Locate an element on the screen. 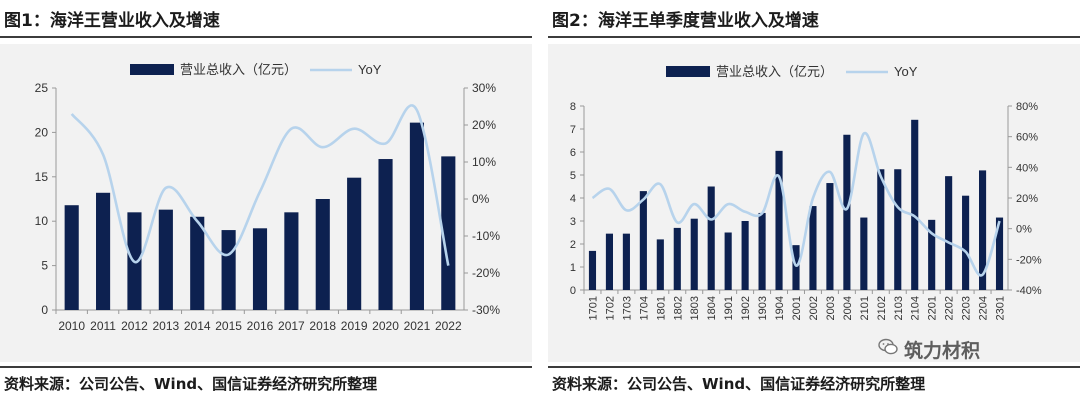  left-y-tick-label: 2 is located at coordinates (573, 245).